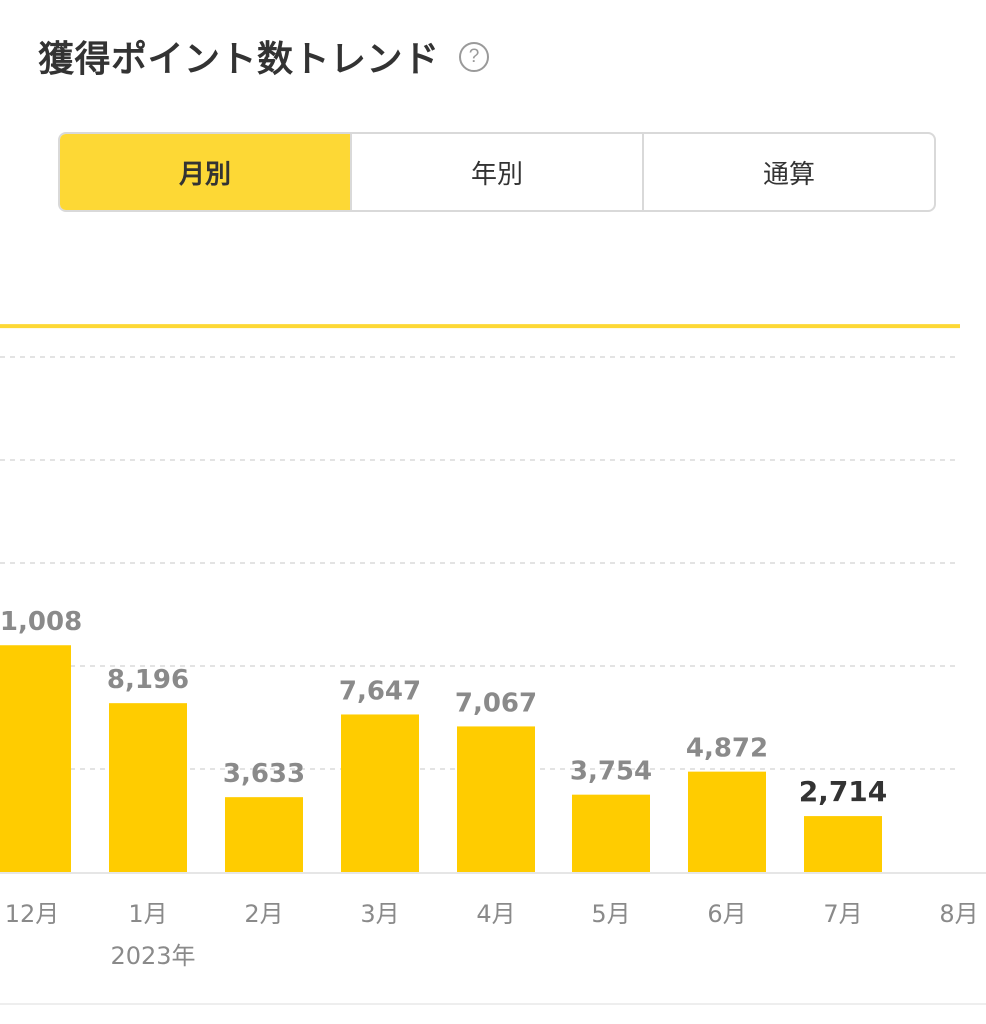 The width and height of the screenshot is (986, 1024). I want to click on bar-value-label: 3,633, so click(264, 774).